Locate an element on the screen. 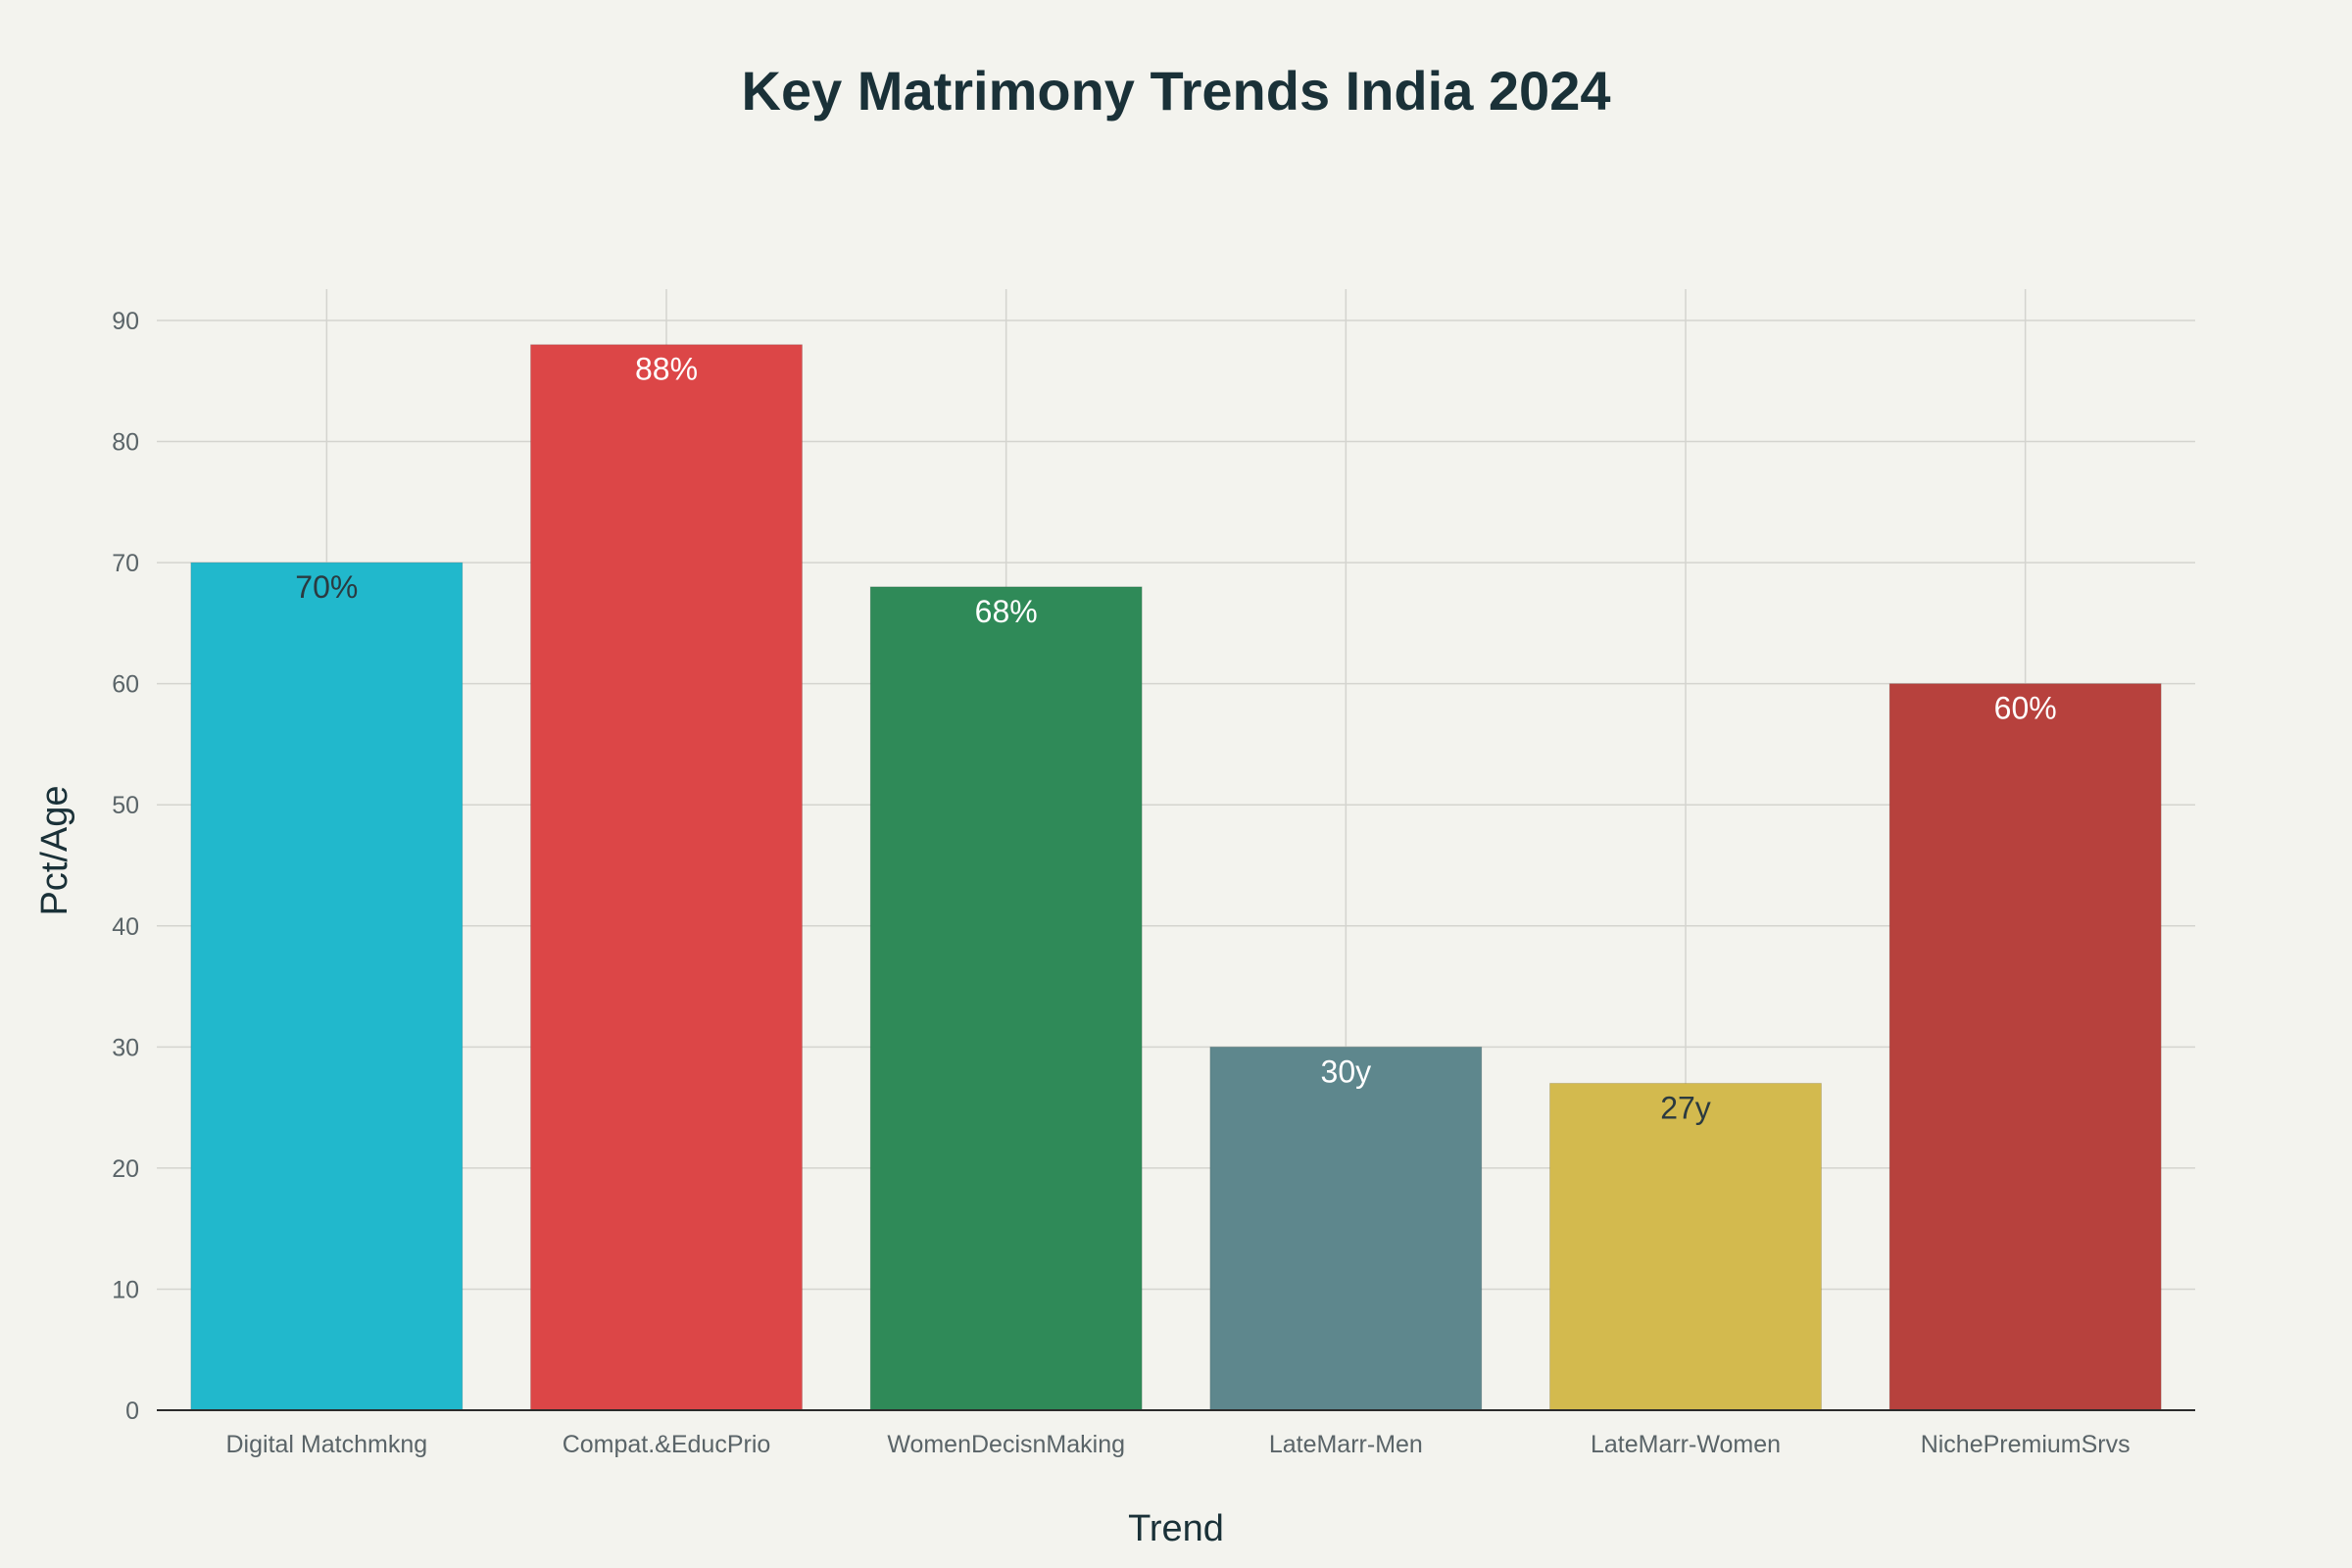  x-tick-label: Digital Matchmkng is located at coordinates (327, 1444).